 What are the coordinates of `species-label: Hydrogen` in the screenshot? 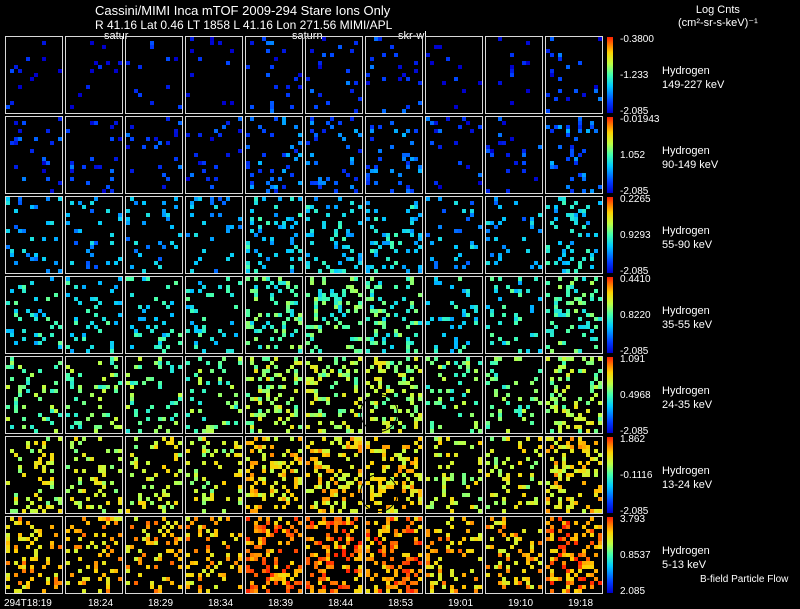 It's located at (686, 551).